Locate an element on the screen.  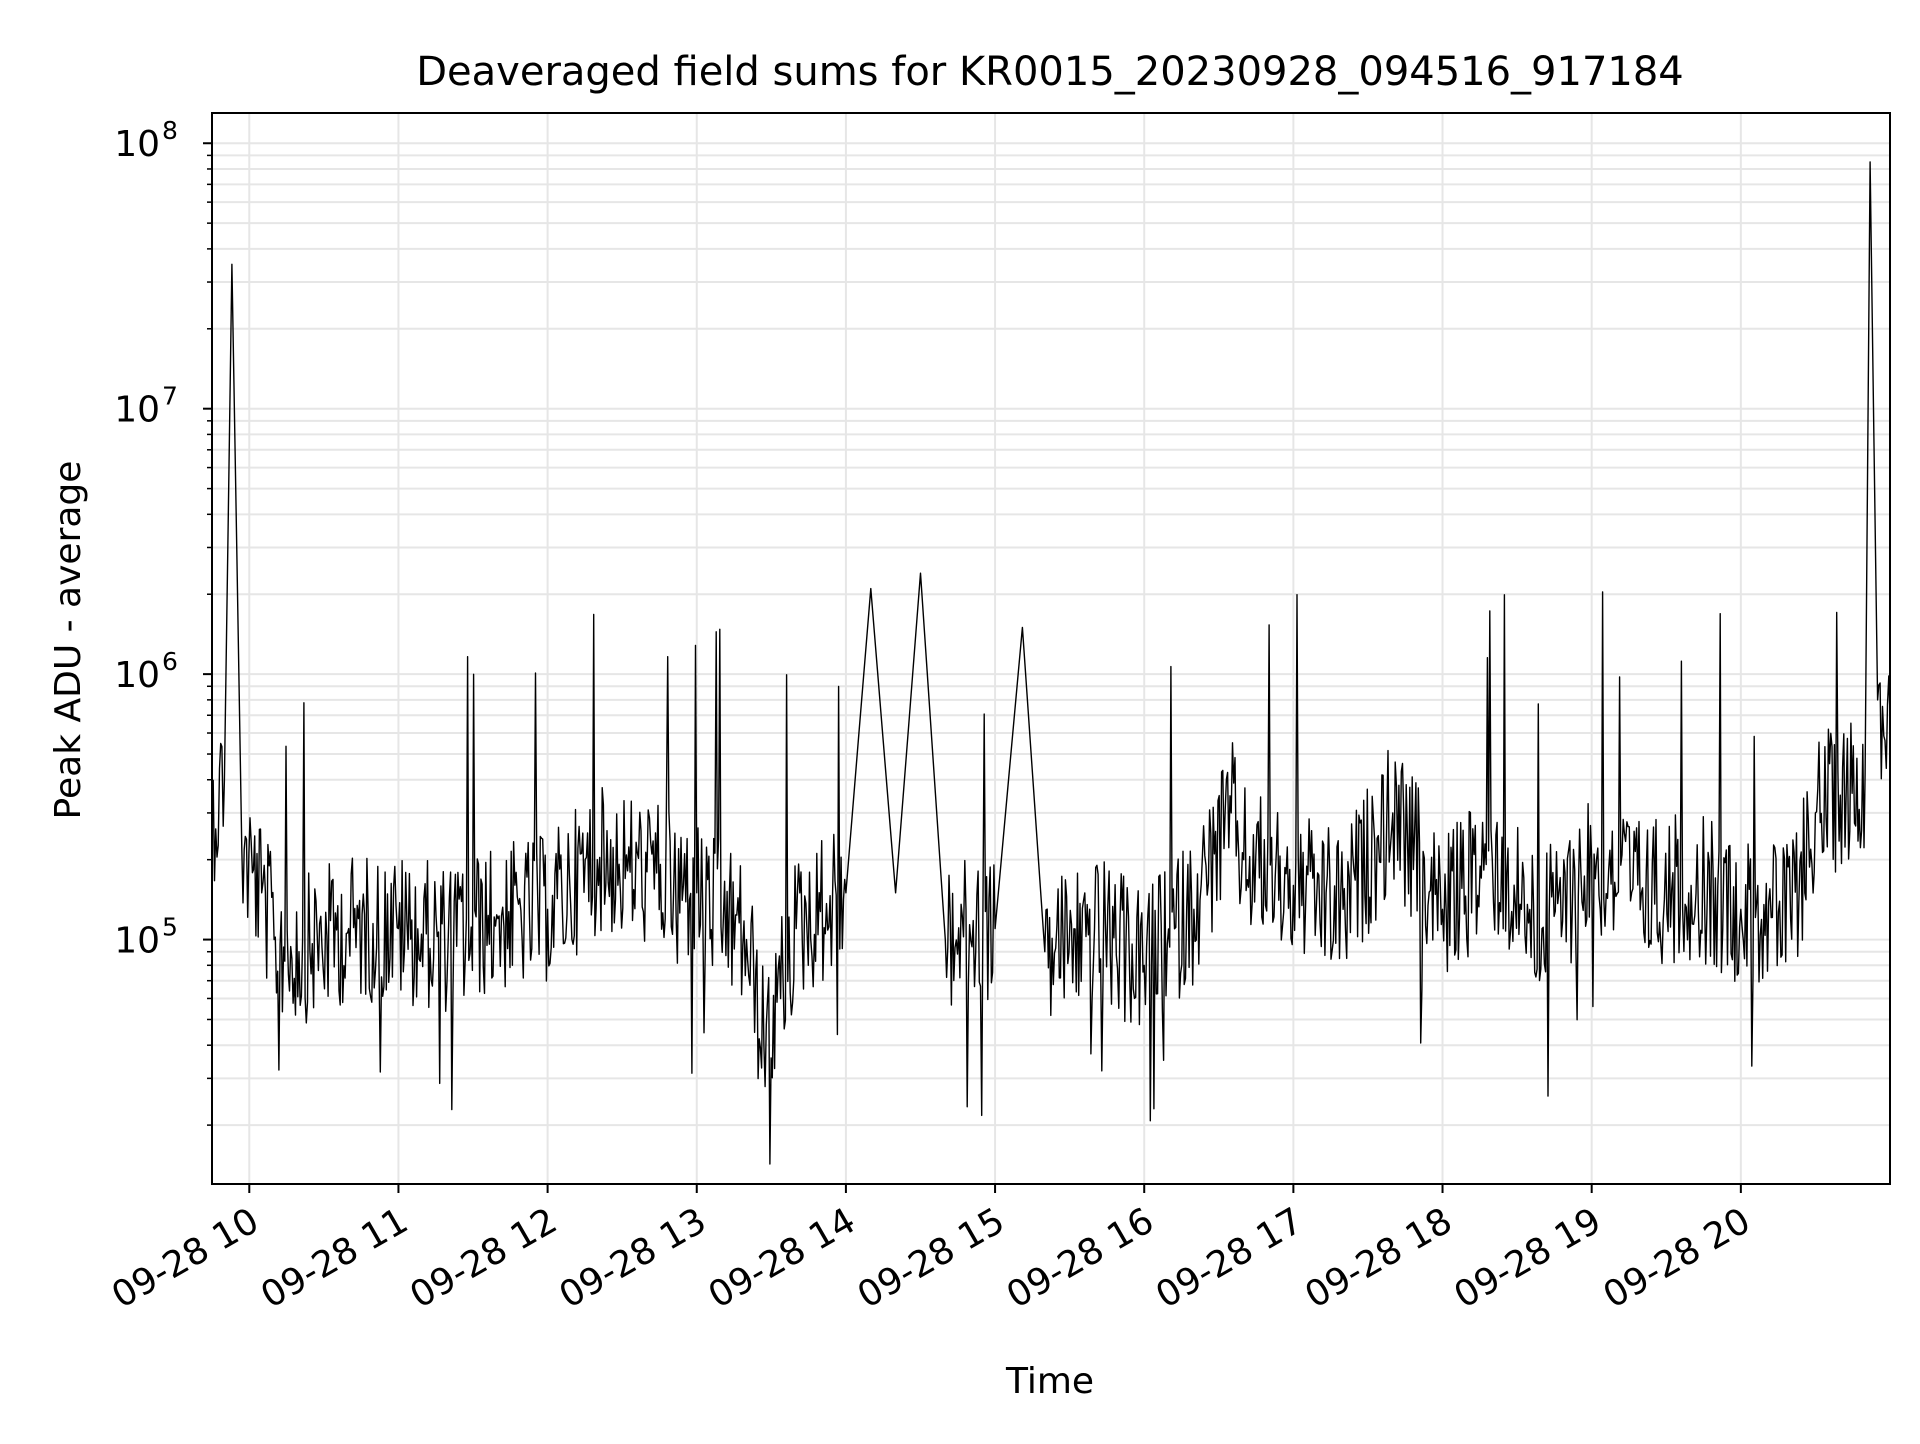
x-tick-label: 09-28 10 is located at coordinates (185, 1258).